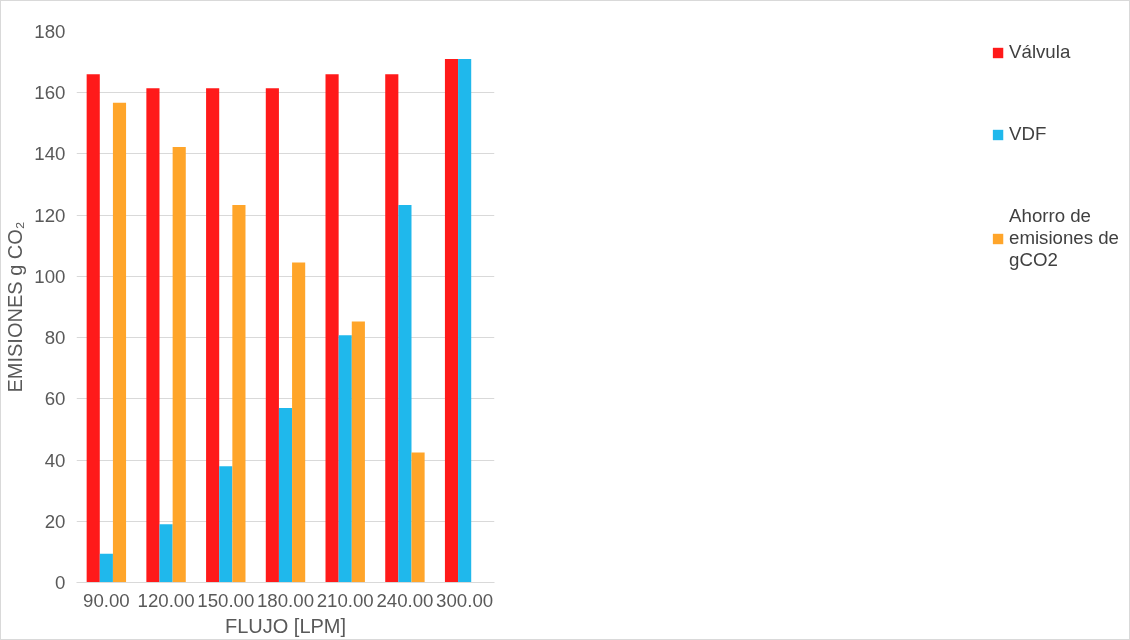  Describe the element at coordinates (226, 600) in the screenshot. I see `x-tick-label: 150.00` at that location.